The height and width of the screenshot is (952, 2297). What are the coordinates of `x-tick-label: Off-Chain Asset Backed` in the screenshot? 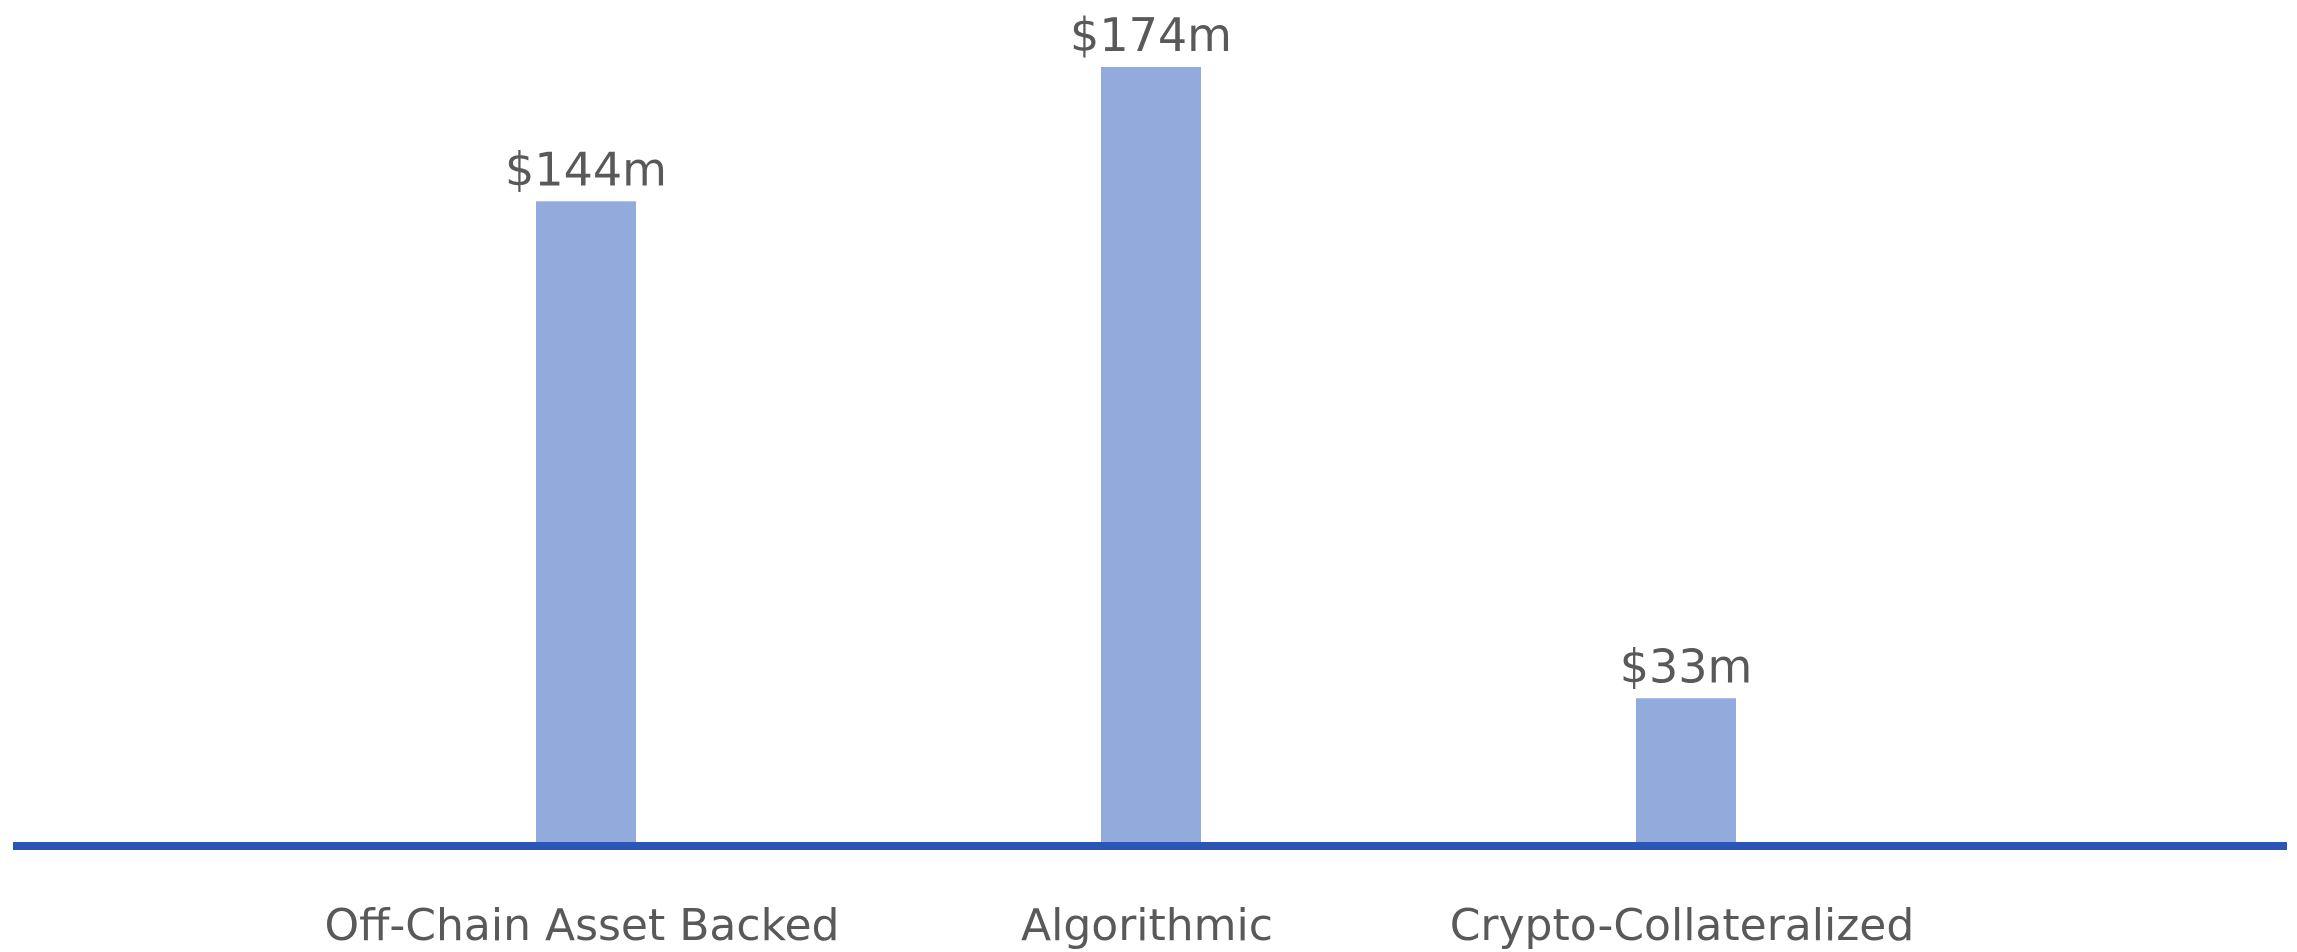 It's located at (581, 925).